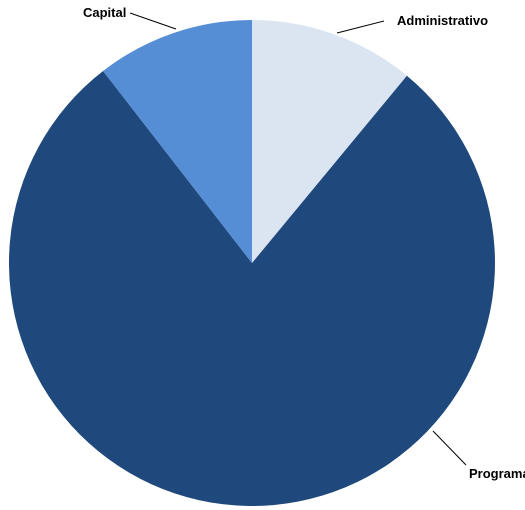  Describe the element at coordinates (449, 448) in the screenshot. I see `leader-line-programa` at that location.